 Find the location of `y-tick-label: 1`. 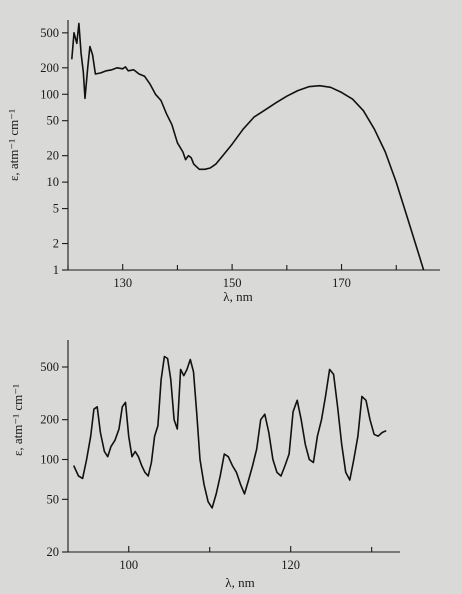

y-tick-label: 1 is located at coordinates (56, 270).